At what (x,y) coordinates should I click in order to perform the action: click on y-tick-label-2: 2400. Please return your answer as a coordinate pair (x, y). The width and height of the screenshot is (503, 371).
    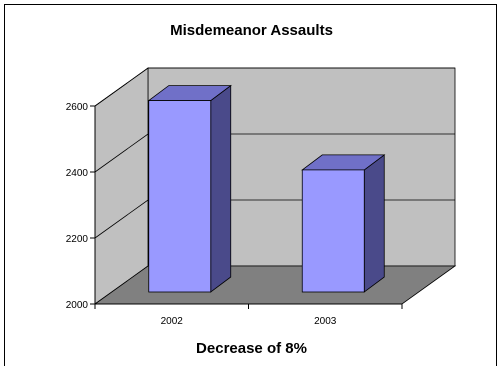
    Looking at the image, I should click on (77, 173).